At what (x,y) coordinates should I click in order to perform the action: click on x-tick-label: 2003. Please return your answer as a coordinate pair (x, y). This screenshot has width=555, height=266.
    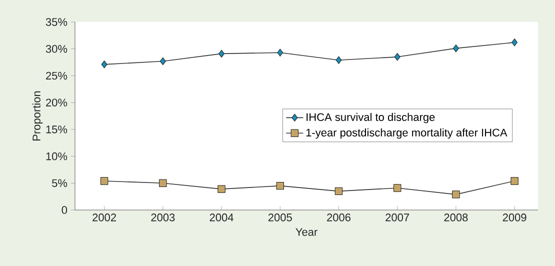
    Looking at the image, I should click on (163, 218).